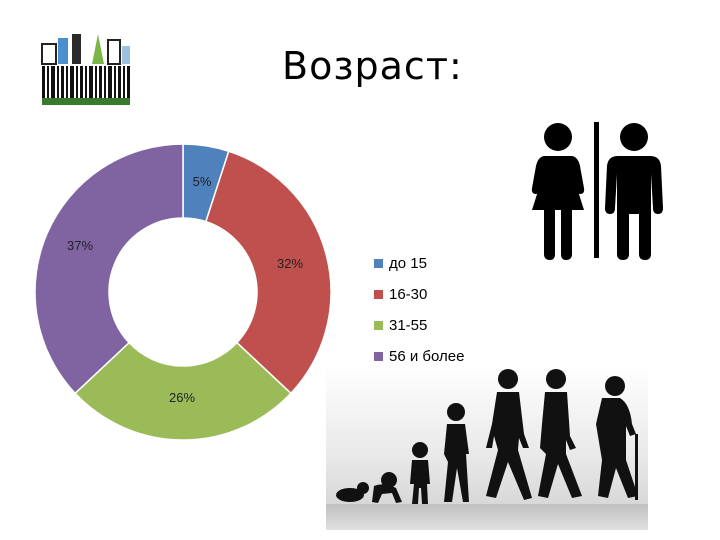  What do you see at coordinates (408, 325) in the screenshot?
I see `legend-label: 31-55` at bounding box center [408, 325].